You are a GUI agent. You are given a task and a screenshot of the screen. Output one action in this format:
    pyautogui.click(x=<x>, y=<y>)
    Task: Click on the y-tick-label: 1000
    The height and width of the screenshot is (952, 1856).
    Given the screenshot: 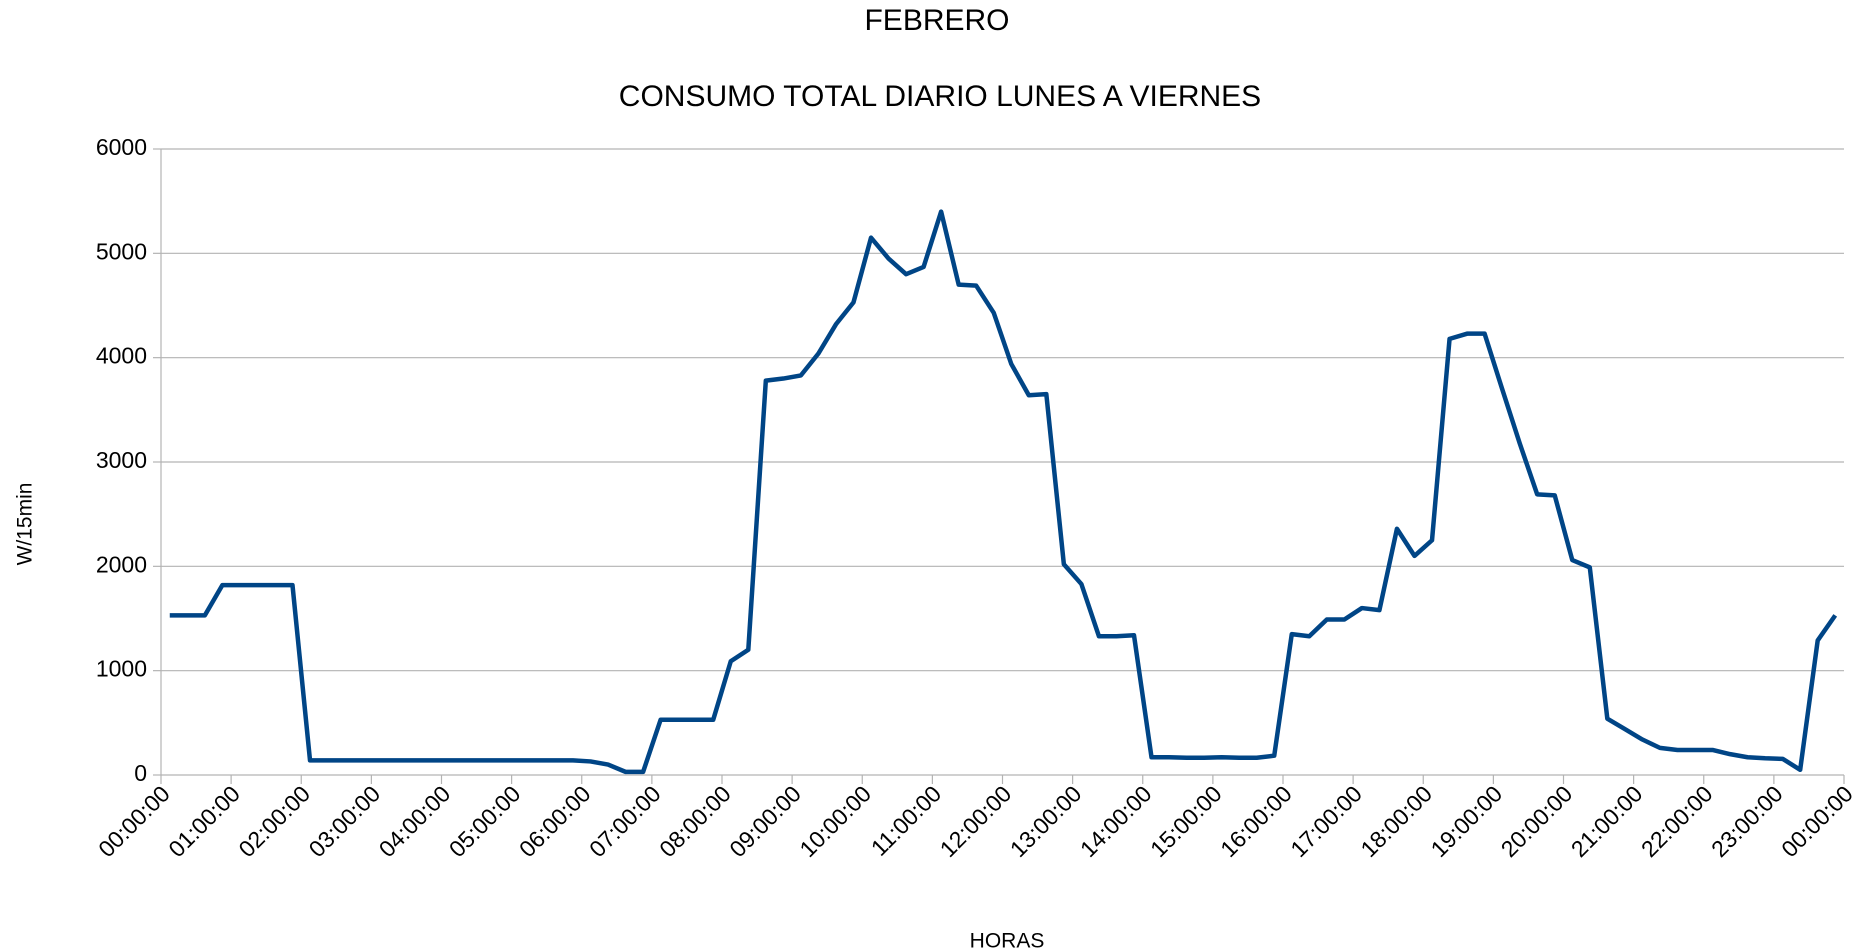 What is the action you would take?
    pyautogui.click(x=121, y=669)
    